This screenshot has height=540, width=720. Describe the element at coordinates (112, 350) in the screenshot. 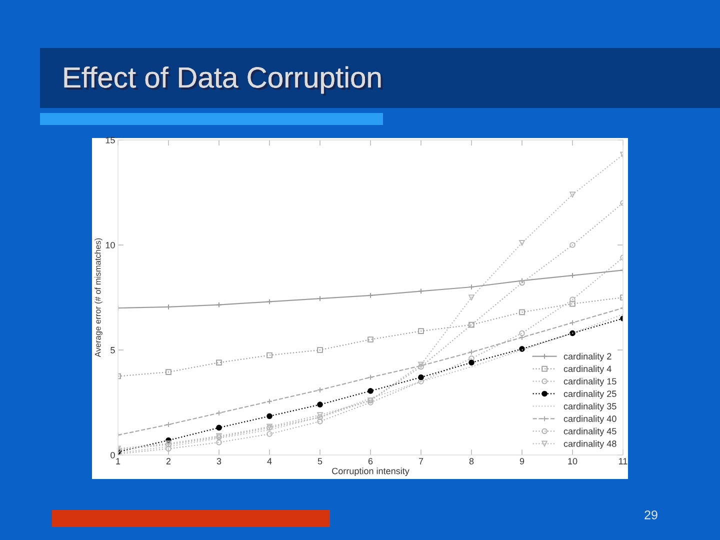

I see `y-tick-label: 5` at that location.